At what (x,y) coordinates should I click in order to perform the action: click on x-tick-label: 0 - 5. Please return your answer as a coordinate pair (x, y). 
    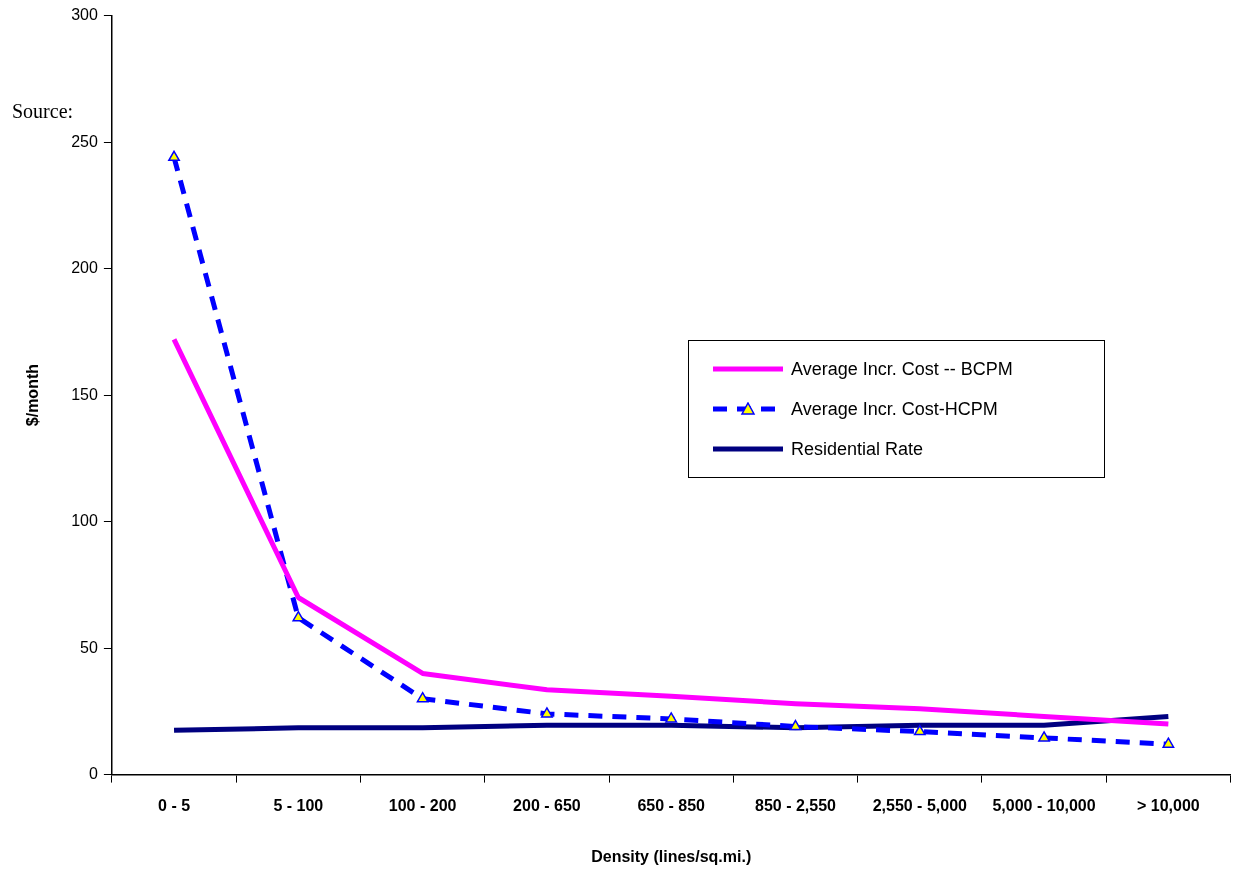
    Looking at the image, I should click on (174, 805).